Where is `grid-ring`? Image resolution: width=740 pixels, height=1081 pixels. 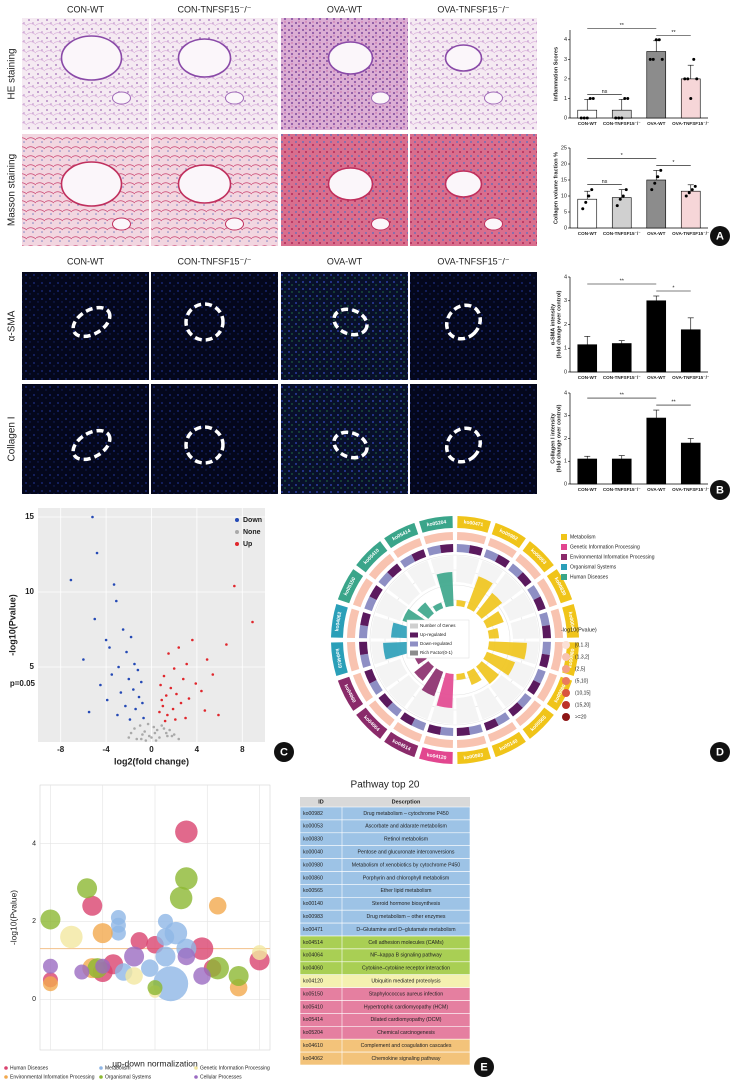
grid-ring is located at coordinates (455, 640).